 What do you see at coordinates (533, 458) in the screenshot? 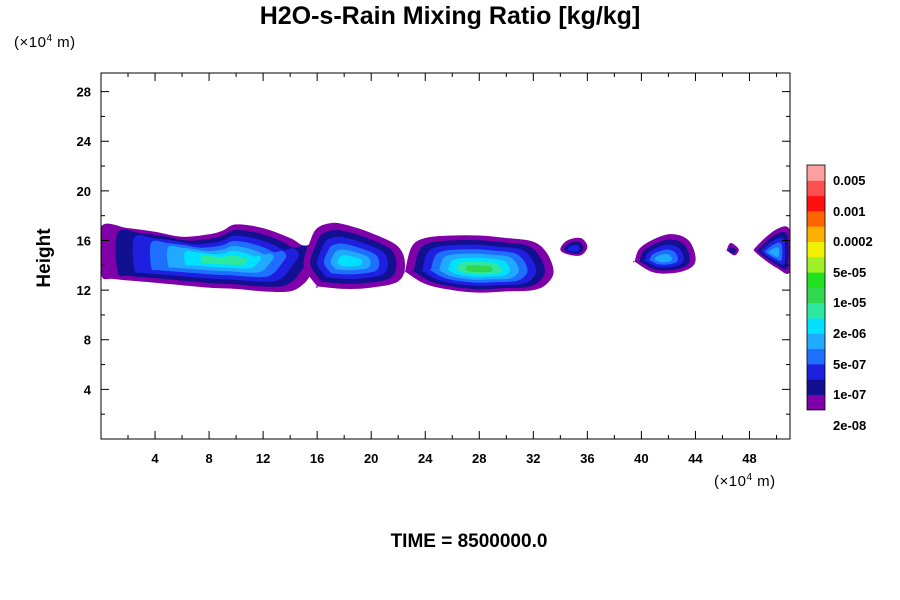
I see `x-tick-label: 32` at bounding box center [533, 458].